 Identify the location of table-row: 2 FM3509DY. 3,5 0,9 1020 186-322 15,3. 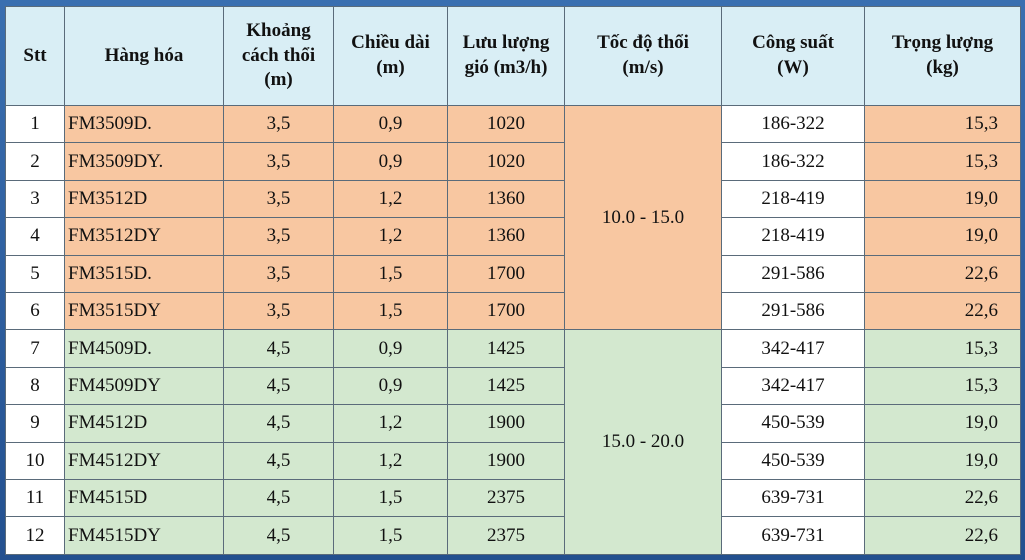
(513, 161).